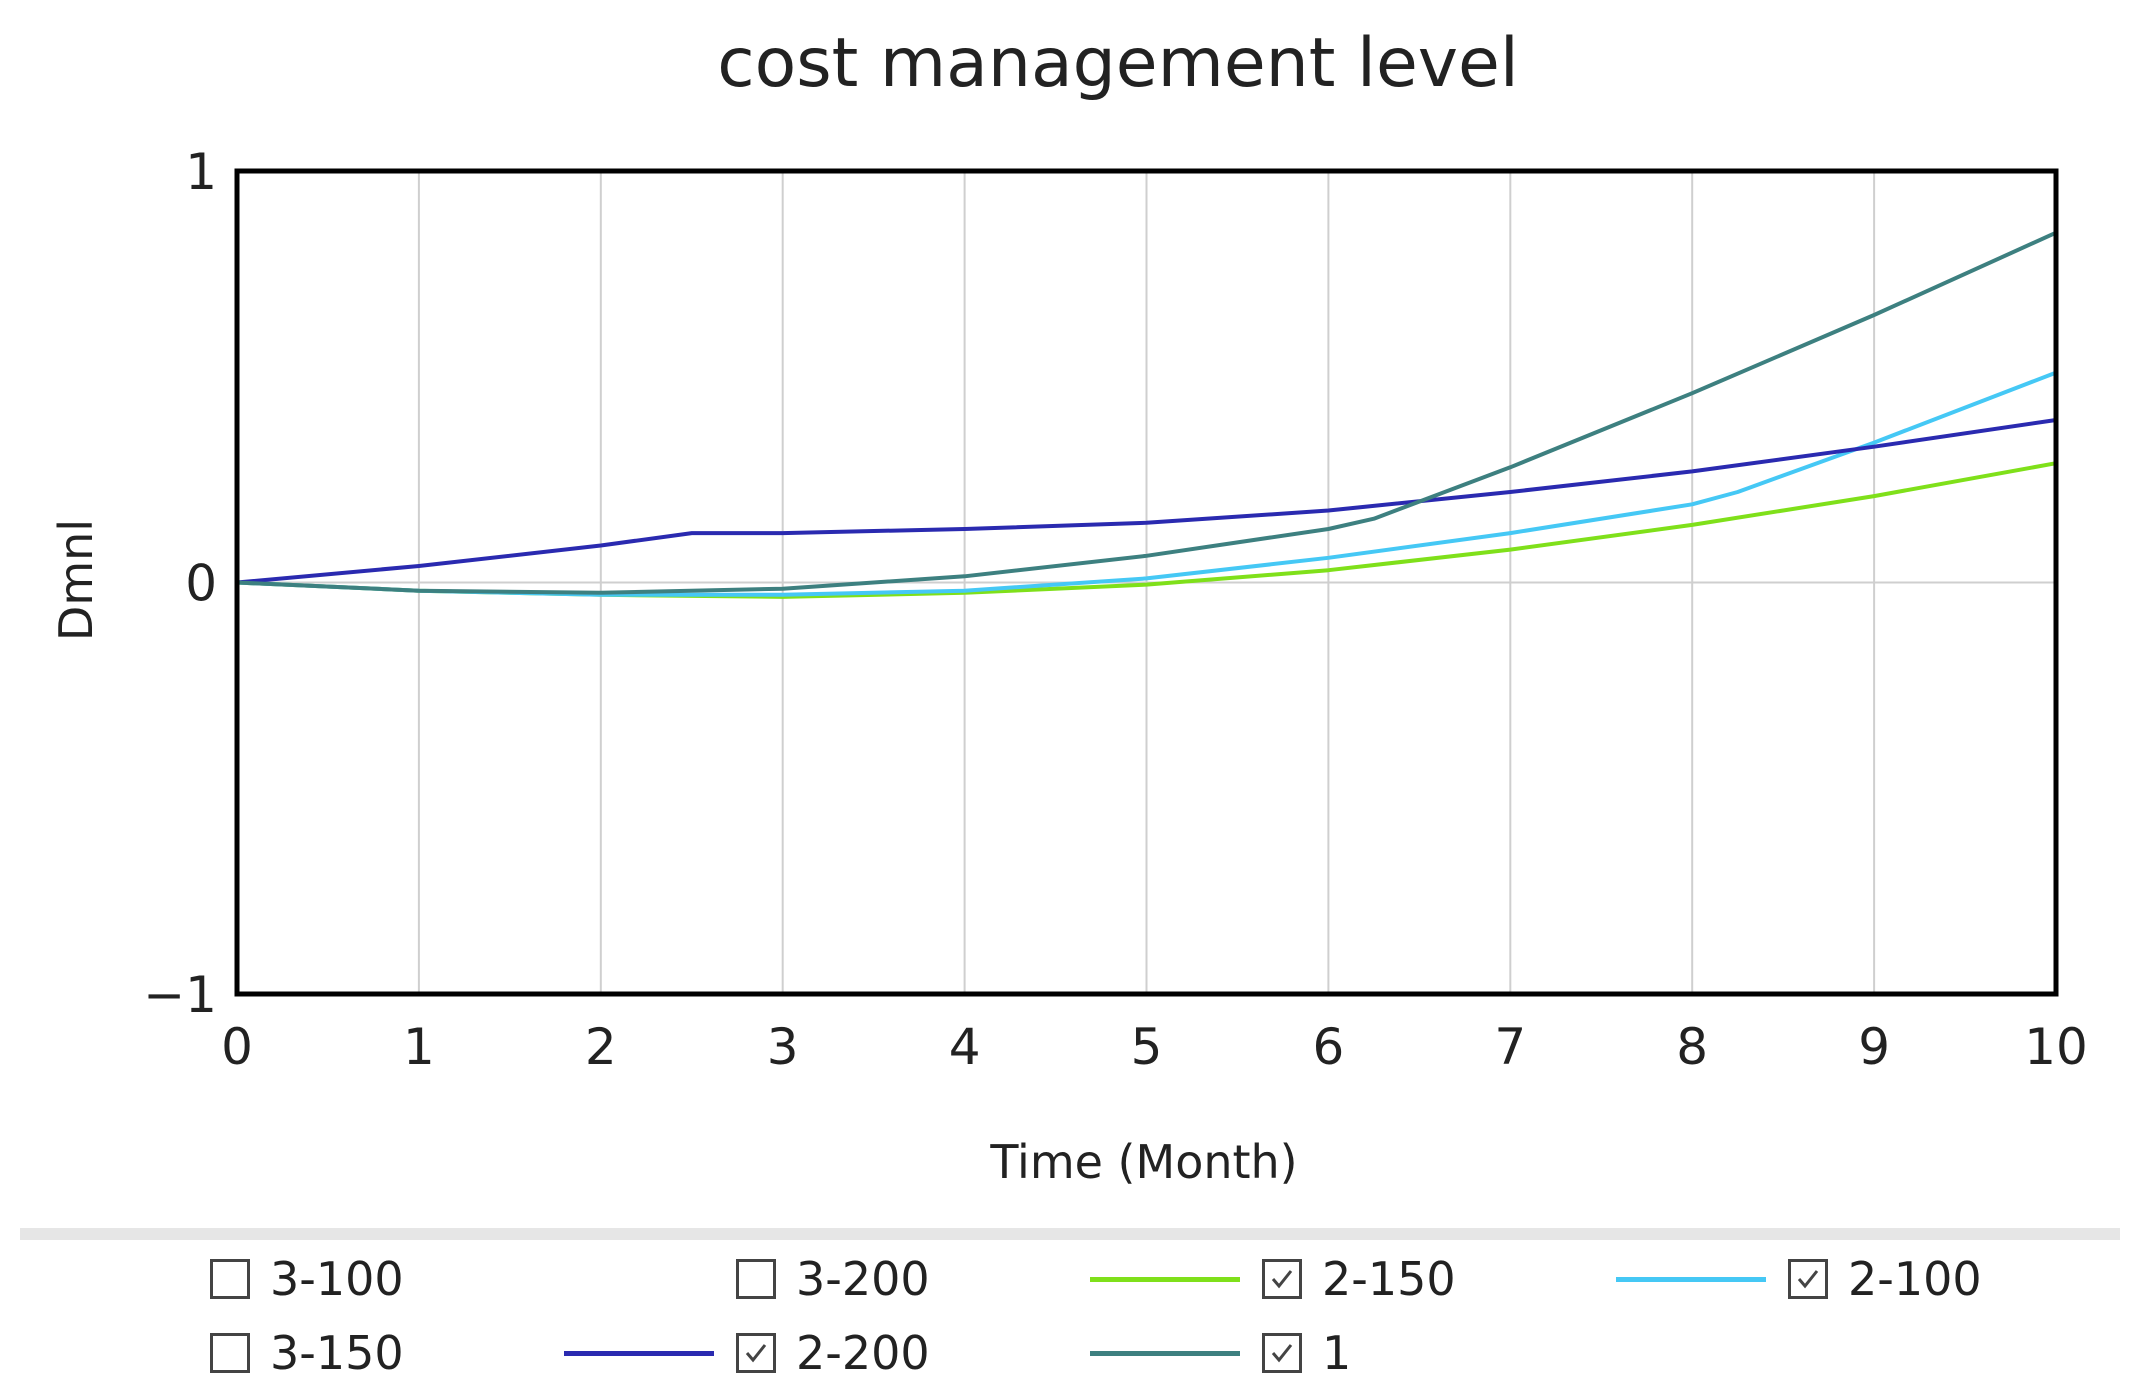 This screenshot has width=2142, height=1391. What do you see at coordinates (1915, 1279) in the screenshot?
I see `legend-label: 2-100` at bounding box center [1915, 1279].